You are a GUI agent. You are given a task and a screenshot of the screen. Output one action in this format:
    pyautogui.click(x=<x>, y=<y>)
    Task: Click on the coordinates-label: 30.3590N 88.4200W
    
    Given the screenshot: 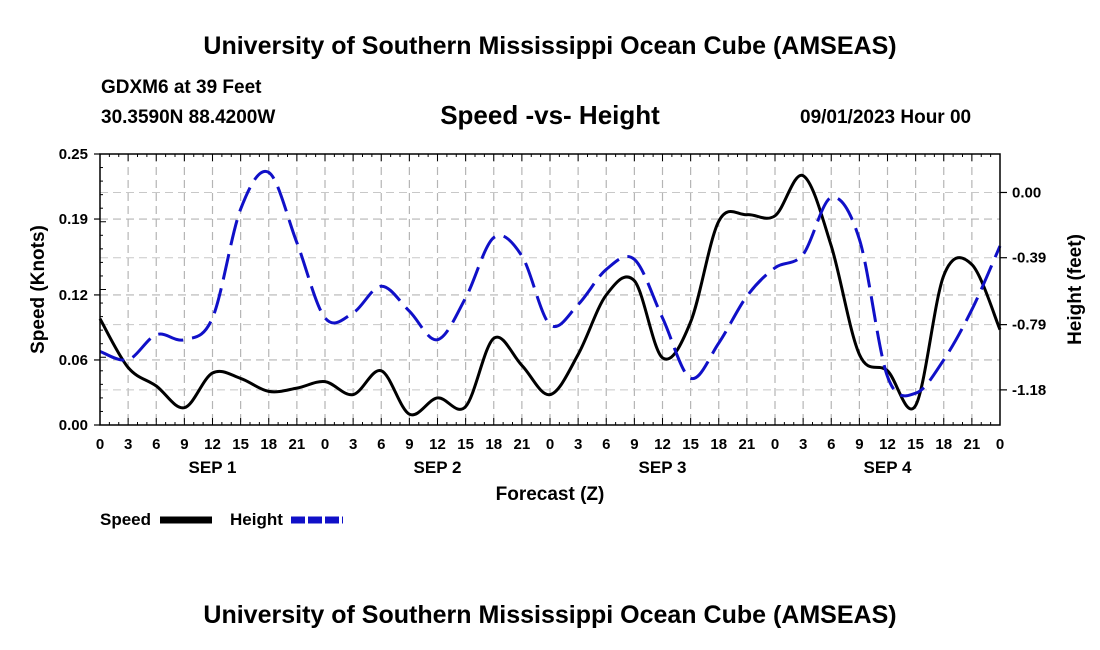 What is the action you would take?
    pyautogui.click(x=188, y=117)
    